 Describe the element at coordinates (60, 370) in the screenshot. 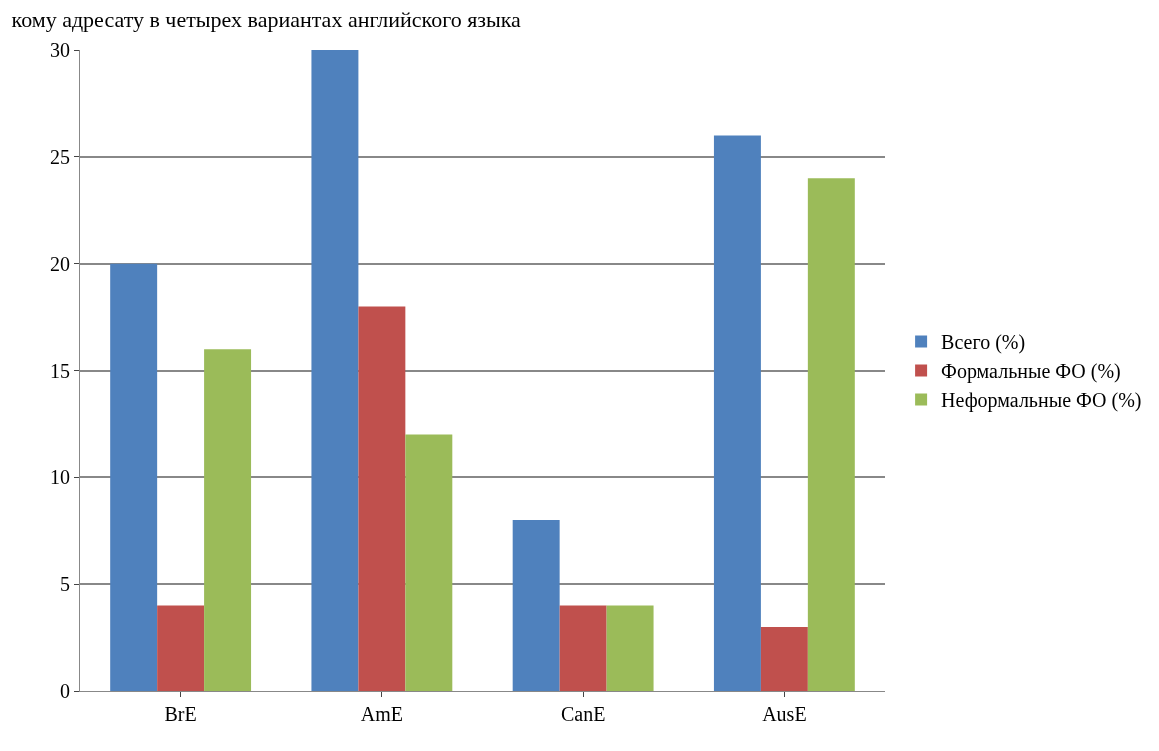

I see `y-tick-label: 15` at that location.